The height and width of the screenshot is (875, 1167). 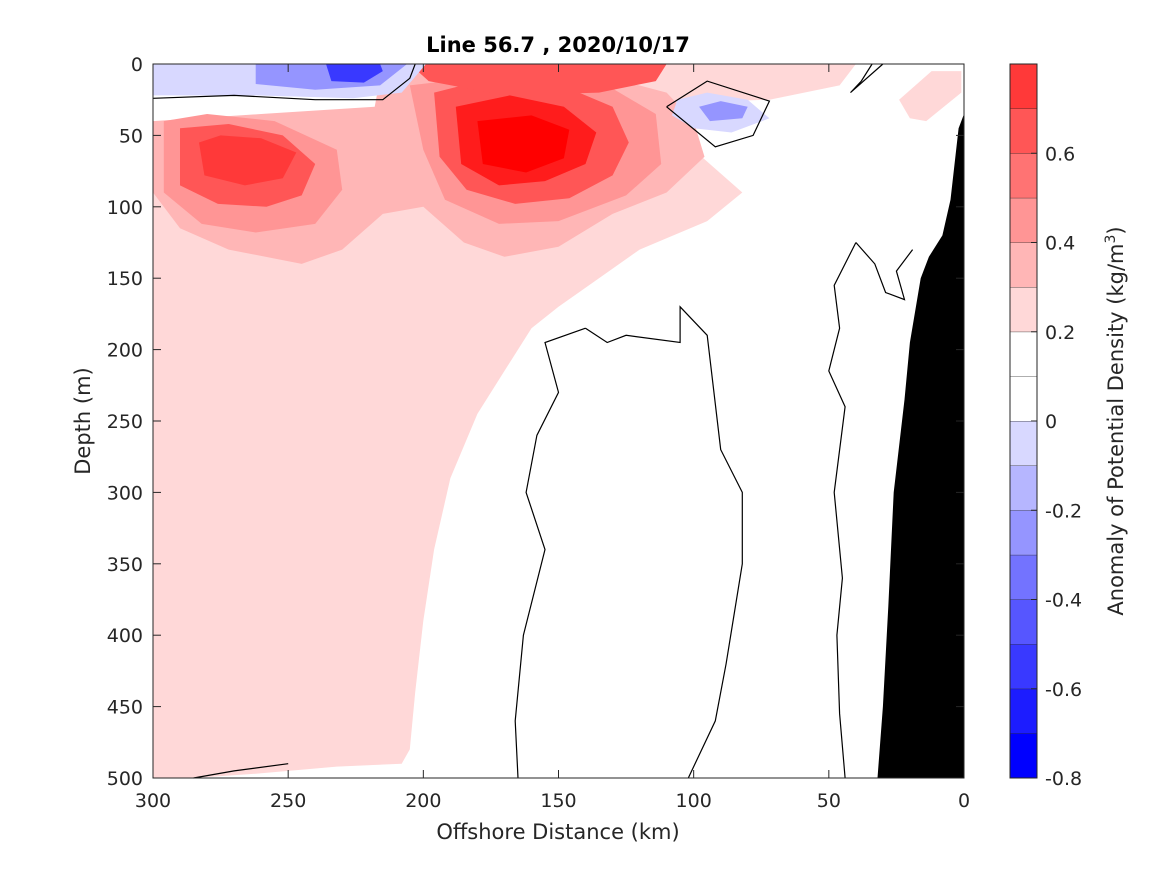 What do you see at coordinates (248, 160) in the screenshot?
I see `density-region-deep-red-left` at bounding box center [248, 160].